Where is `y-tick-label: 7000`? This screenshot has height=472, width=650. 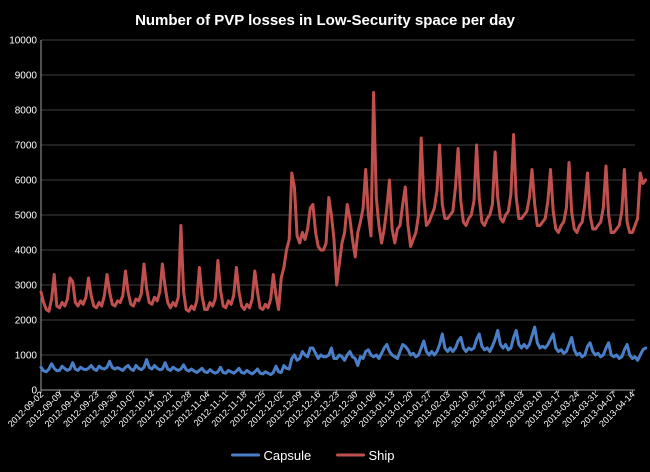 y-tick-label: 7000 is located at coordinates (26, 146).